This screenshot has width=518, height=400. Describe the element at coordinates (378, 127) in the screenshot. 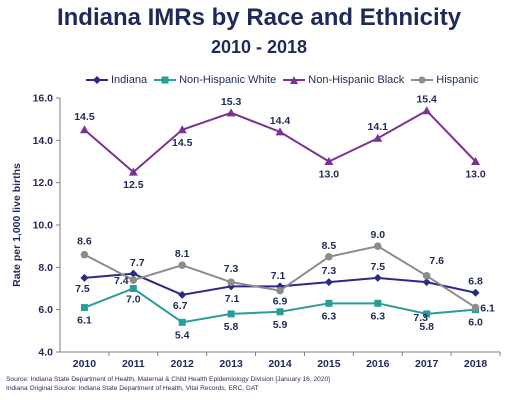

I see `data-label: 14.1` at that location.